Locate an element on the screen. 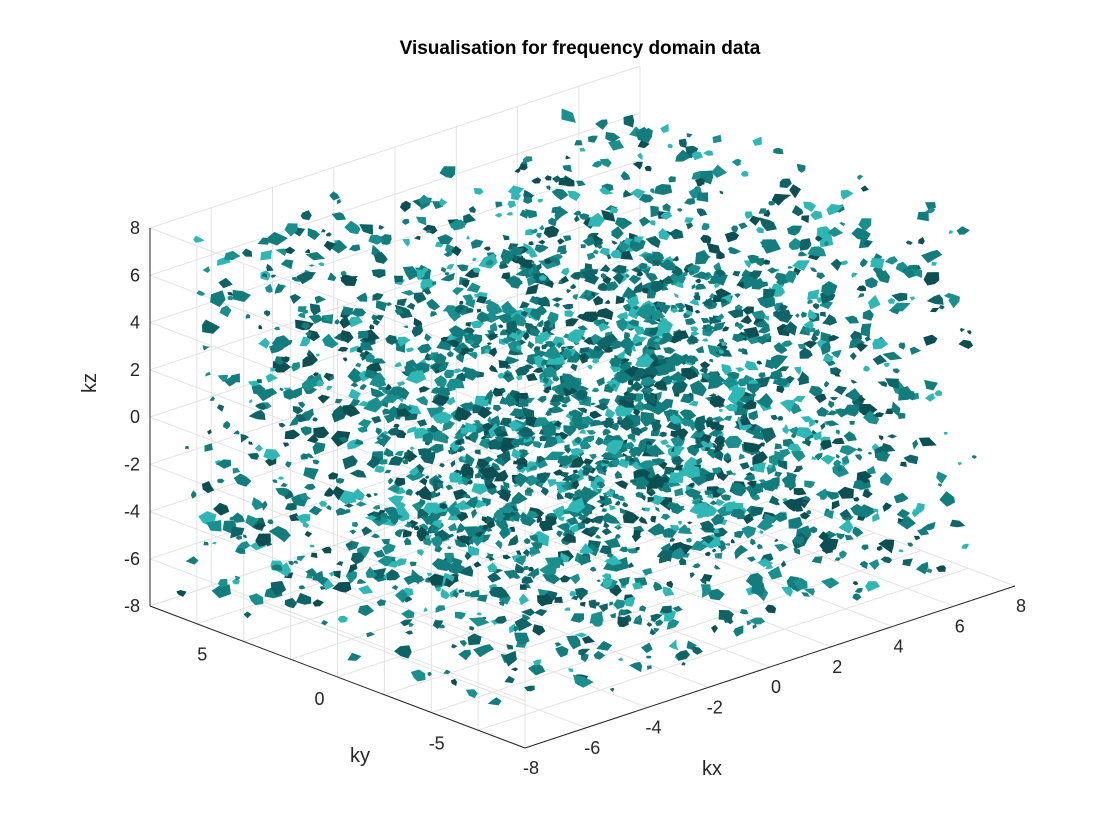  x-tick-label: 0 is located at coordinates (776, 687).